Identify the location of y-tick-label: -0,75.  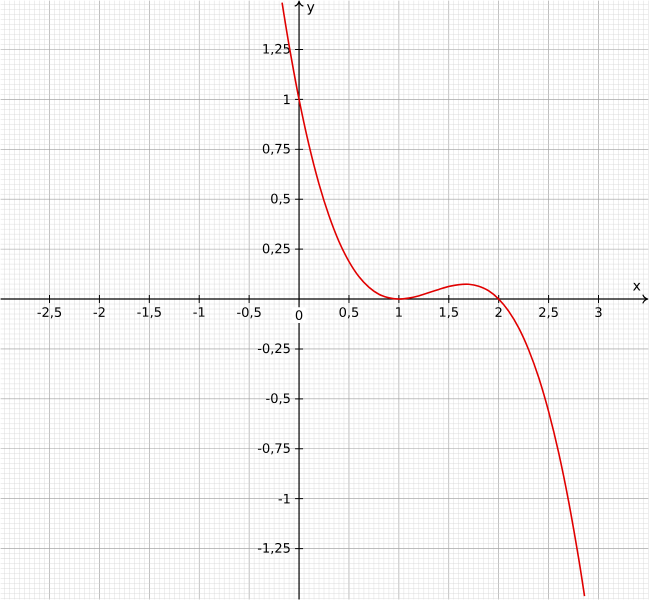
(274, 448).